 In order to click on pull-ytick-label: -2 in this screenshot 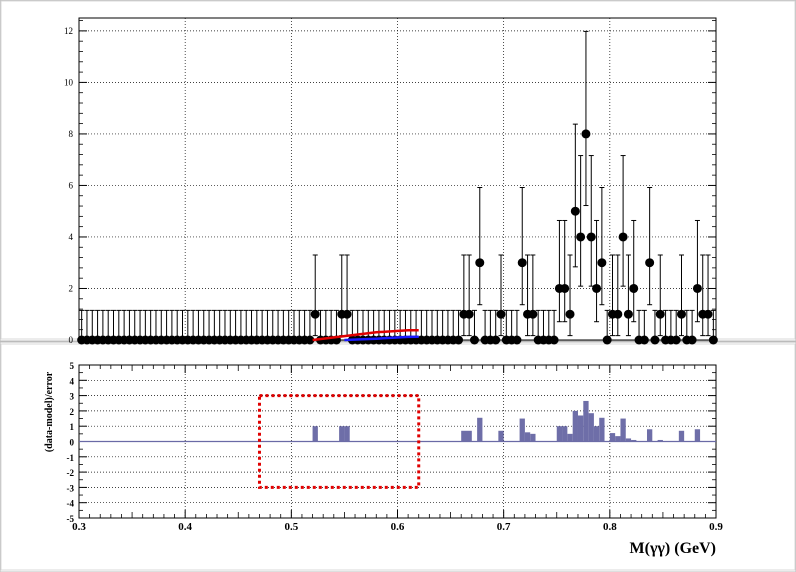, I will do `click(71, 473)`.